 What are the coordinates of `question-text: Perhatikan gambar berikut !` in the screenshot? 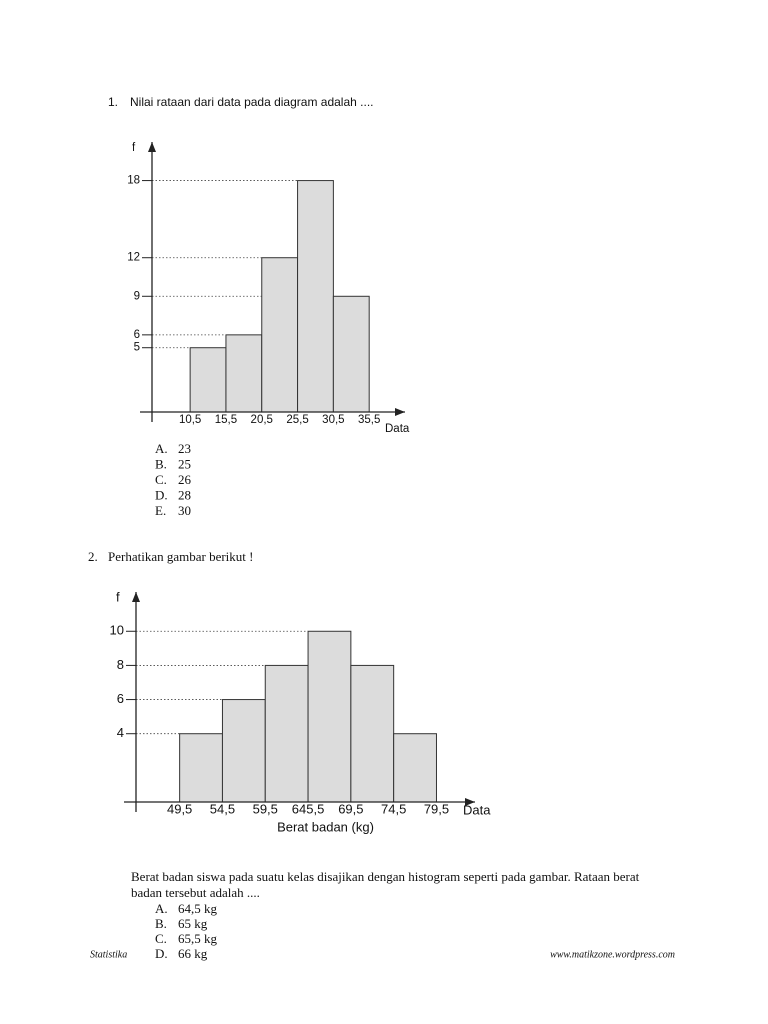 It's located at (180, 556).